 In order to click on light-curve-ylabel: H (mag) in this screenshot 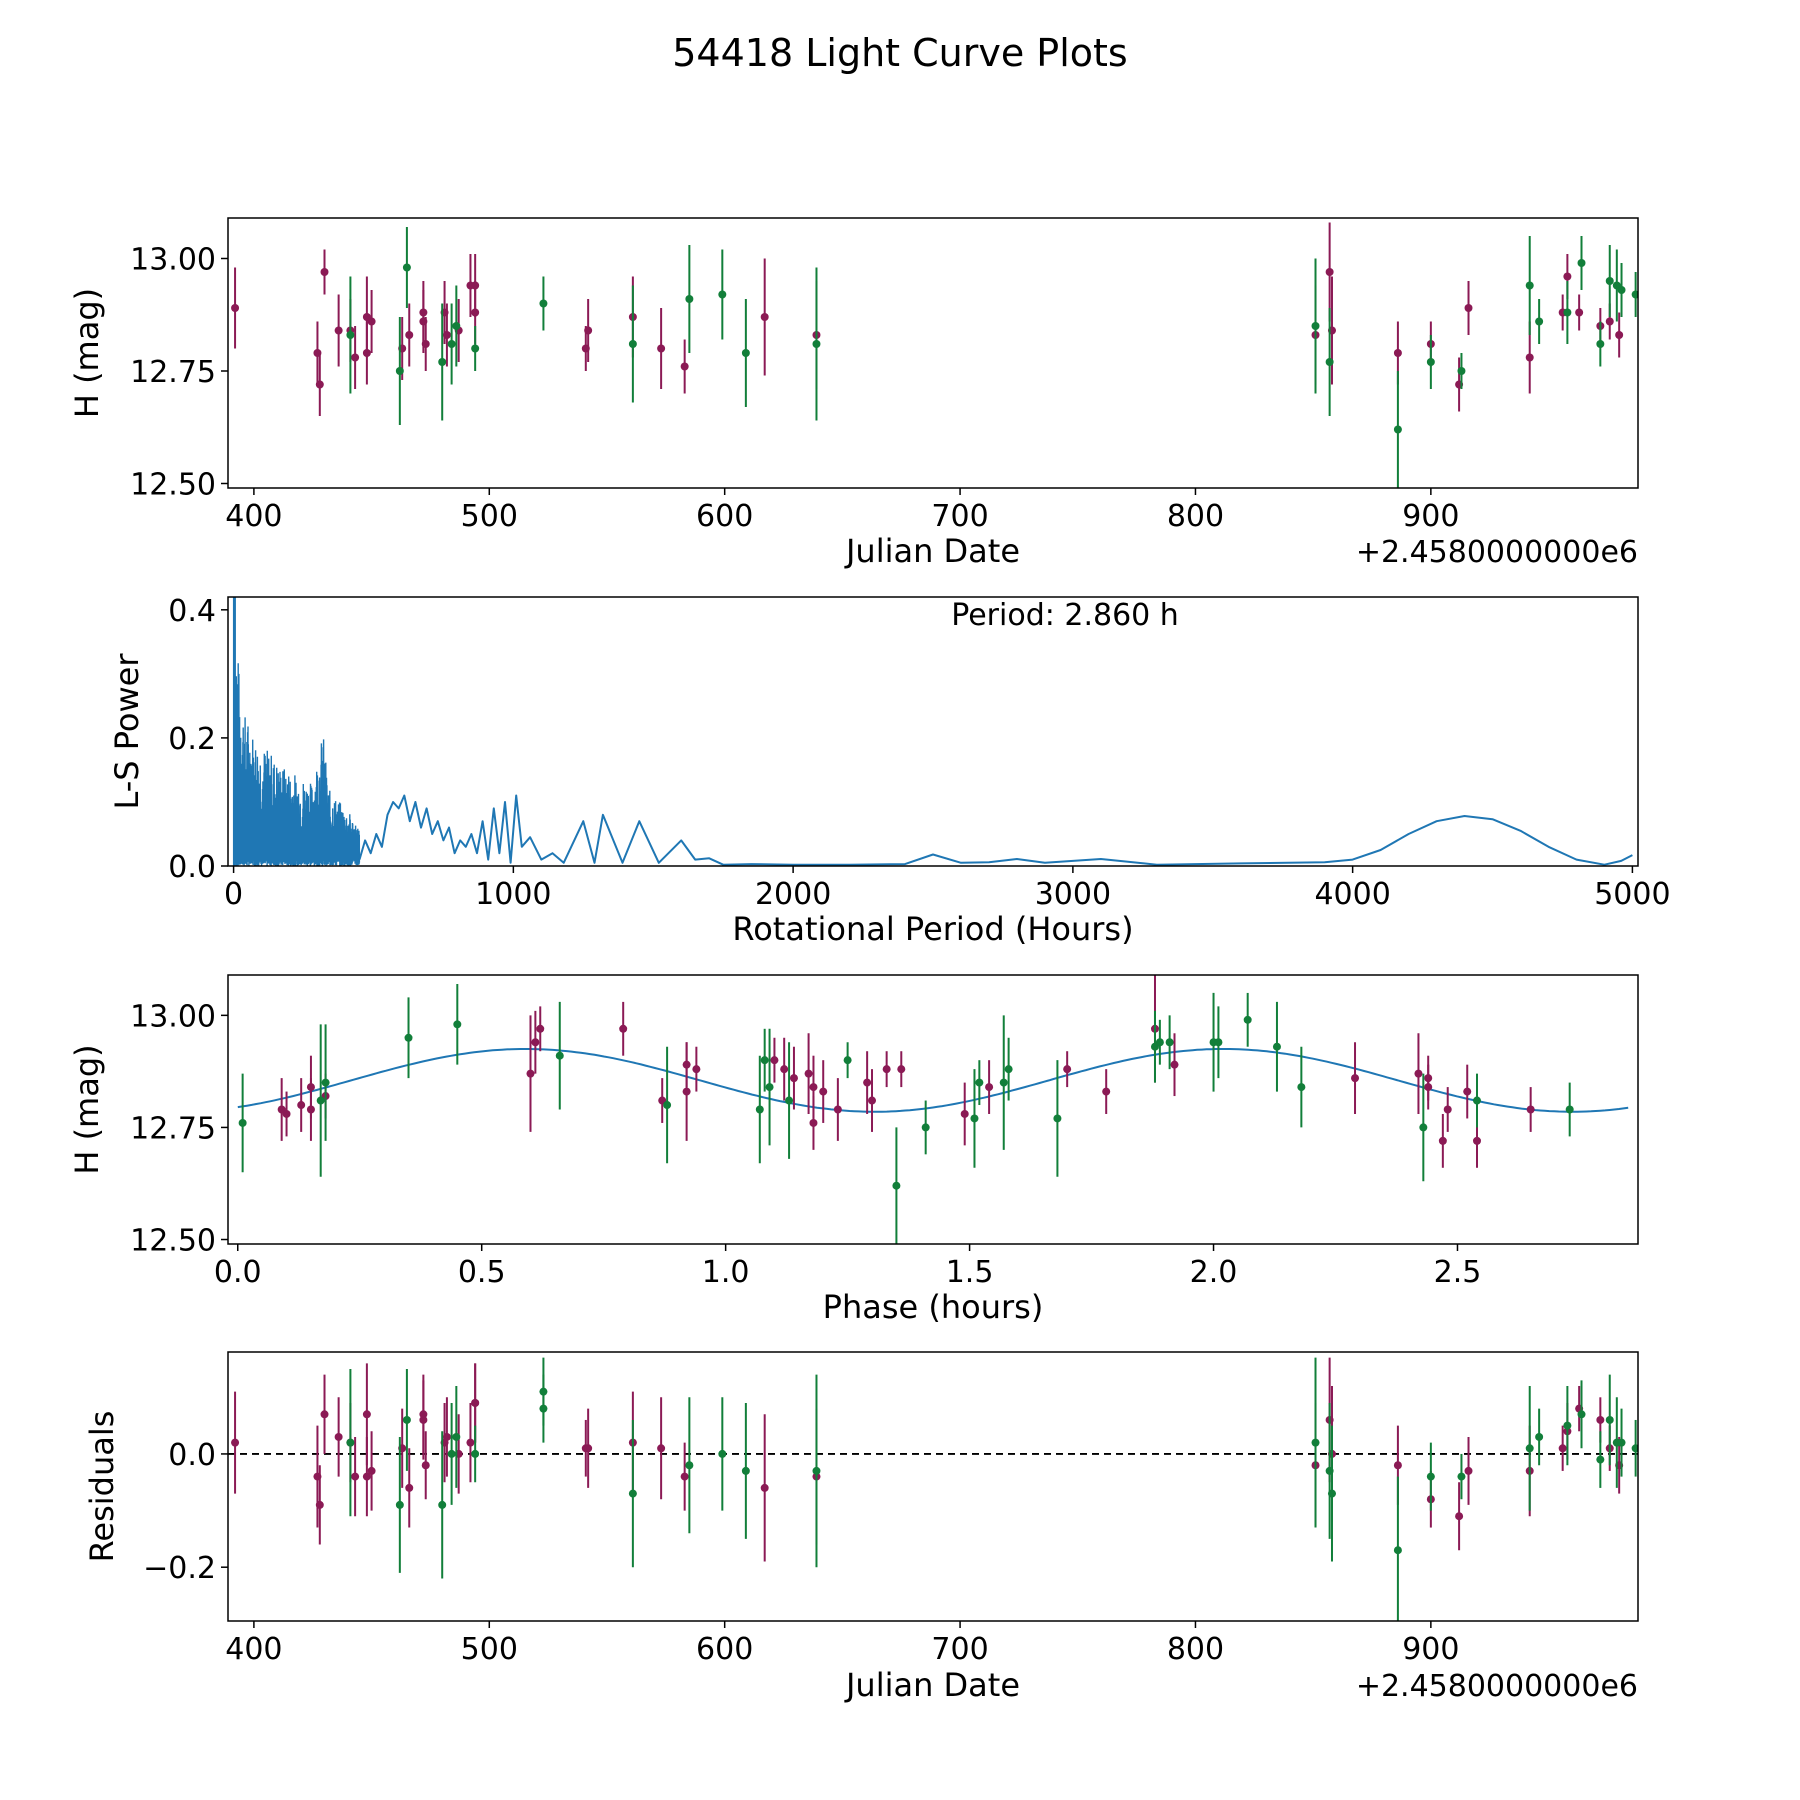, I will do `click(87, 353)`.